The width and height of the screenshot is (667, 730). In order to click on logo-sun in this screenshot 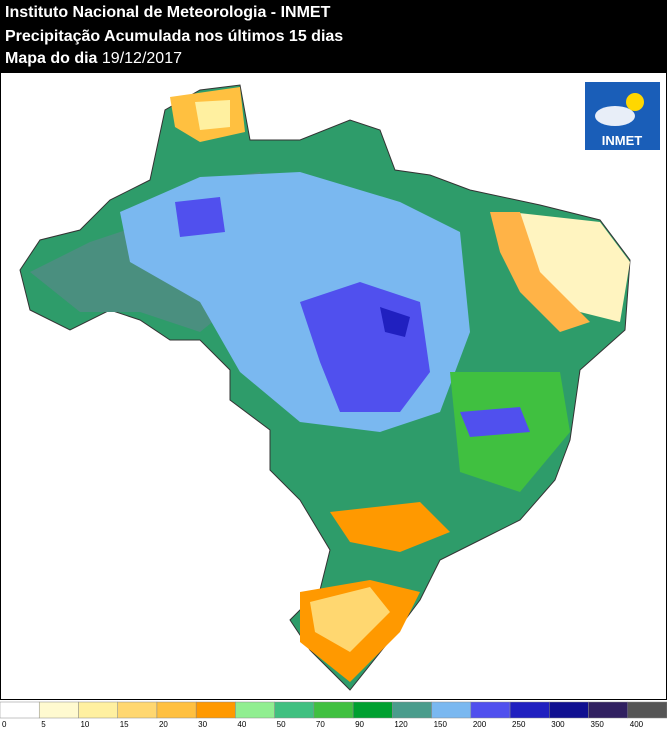, I will do `click(635, 102)`.